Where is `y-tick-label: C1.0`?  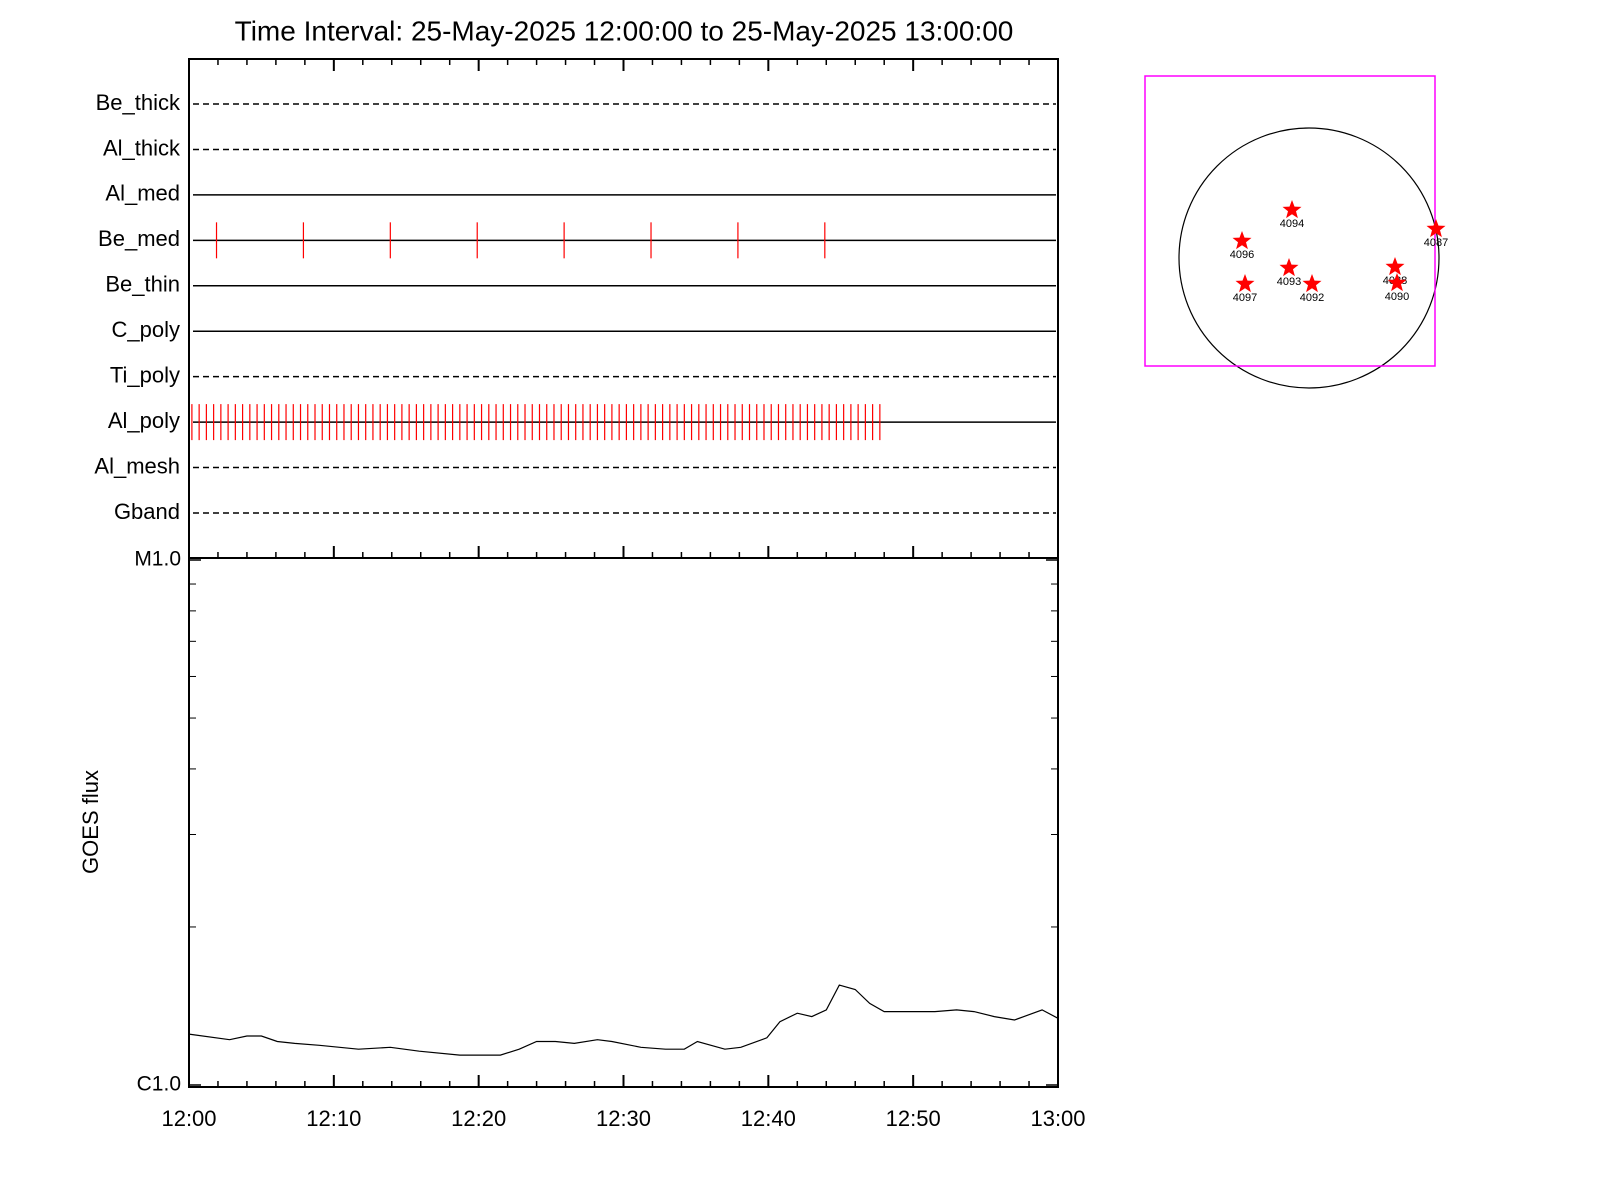
y-tick-label: C1.0 is located at coordinates (159, 1084).